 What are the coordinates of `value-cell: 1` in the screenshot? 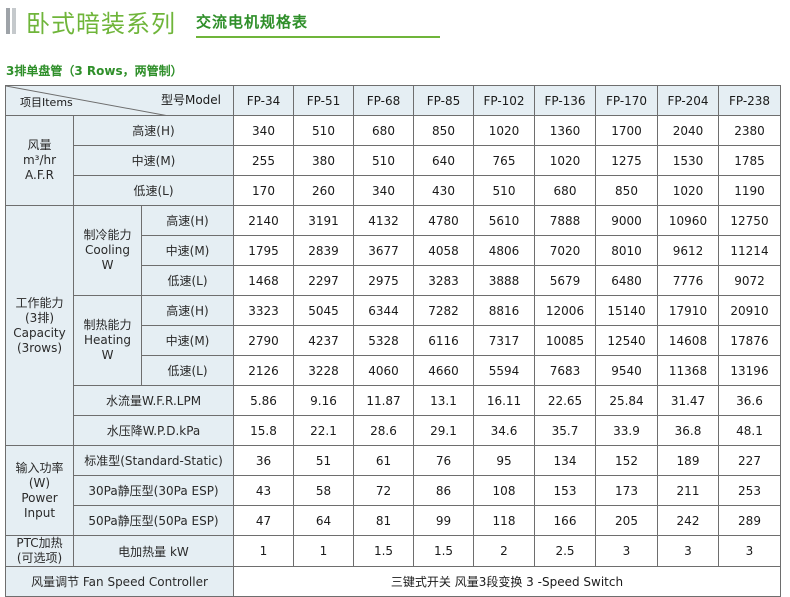 It's located at (263, 551).